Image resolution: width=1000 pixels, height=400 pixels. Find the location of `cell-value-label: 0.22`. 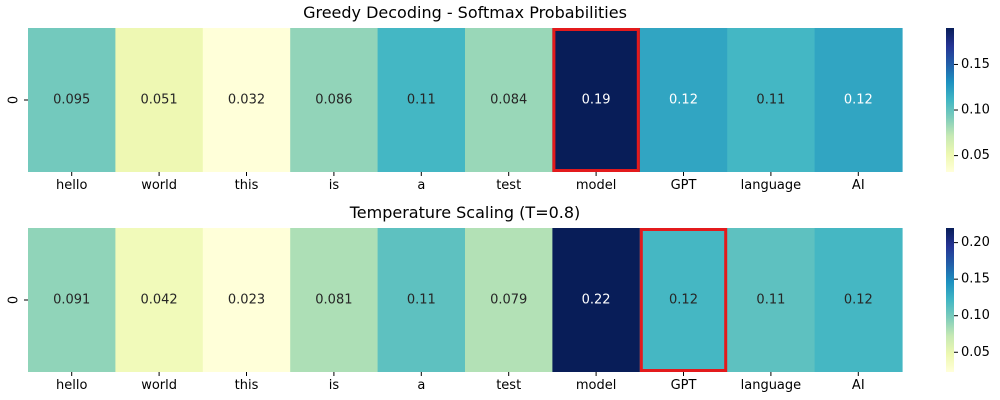

cell-value-label: 0.22 is located at coordinates (596, 300).